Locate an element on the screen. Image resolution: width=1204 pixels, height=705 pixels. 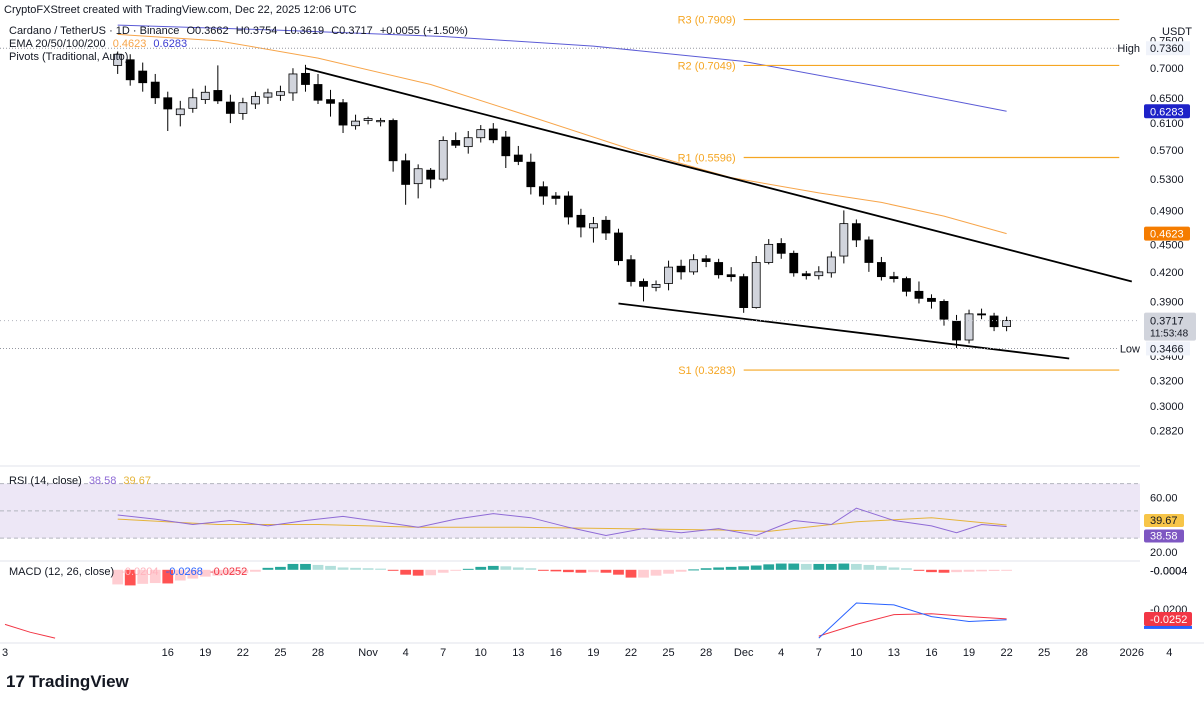
pivot-label-s1: S1 (0.3283) is located at coordinates (706, 371).